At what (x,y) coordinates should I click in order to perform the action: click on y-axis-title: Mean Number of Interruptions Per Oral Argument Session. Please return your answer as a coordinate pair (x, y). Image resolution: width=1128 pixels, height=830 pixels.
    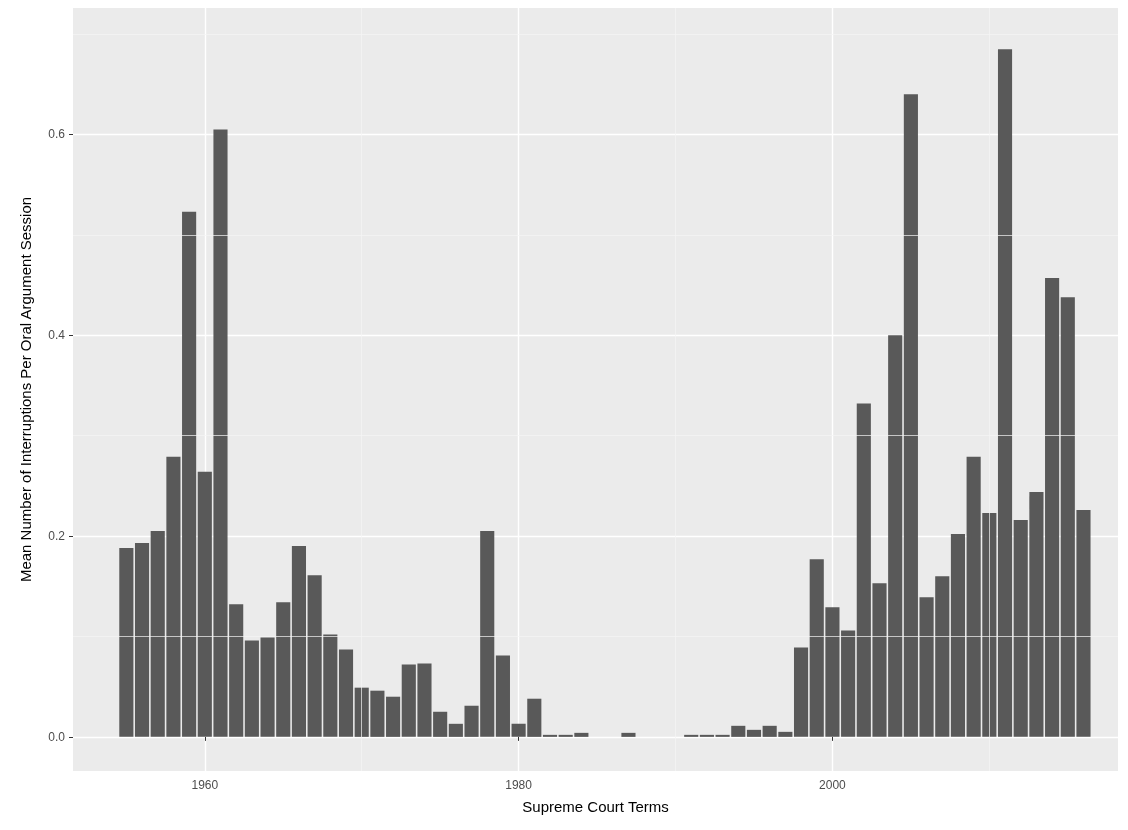
    Looking at the image, I should click on (25, 389).